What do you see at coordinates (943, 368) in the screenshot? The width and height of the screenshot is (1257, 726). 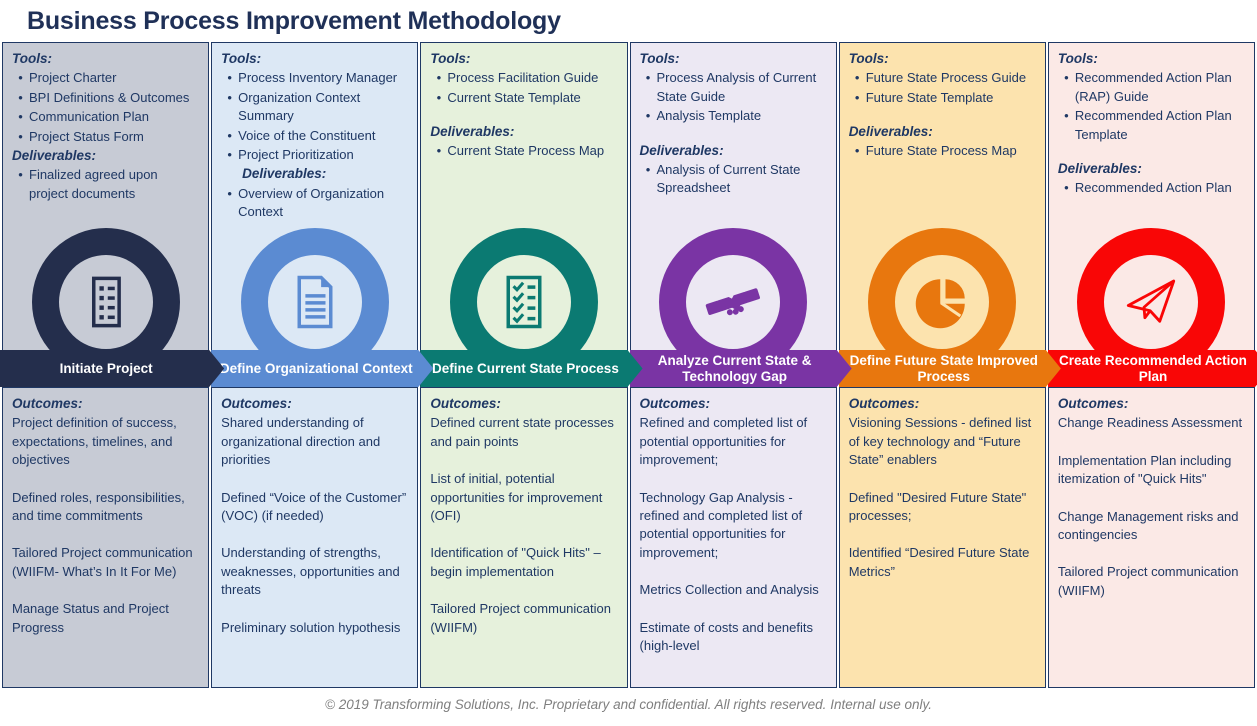 I see `phase-banner-label: Define Future State Improved Process` at bounding box center [943, 368].